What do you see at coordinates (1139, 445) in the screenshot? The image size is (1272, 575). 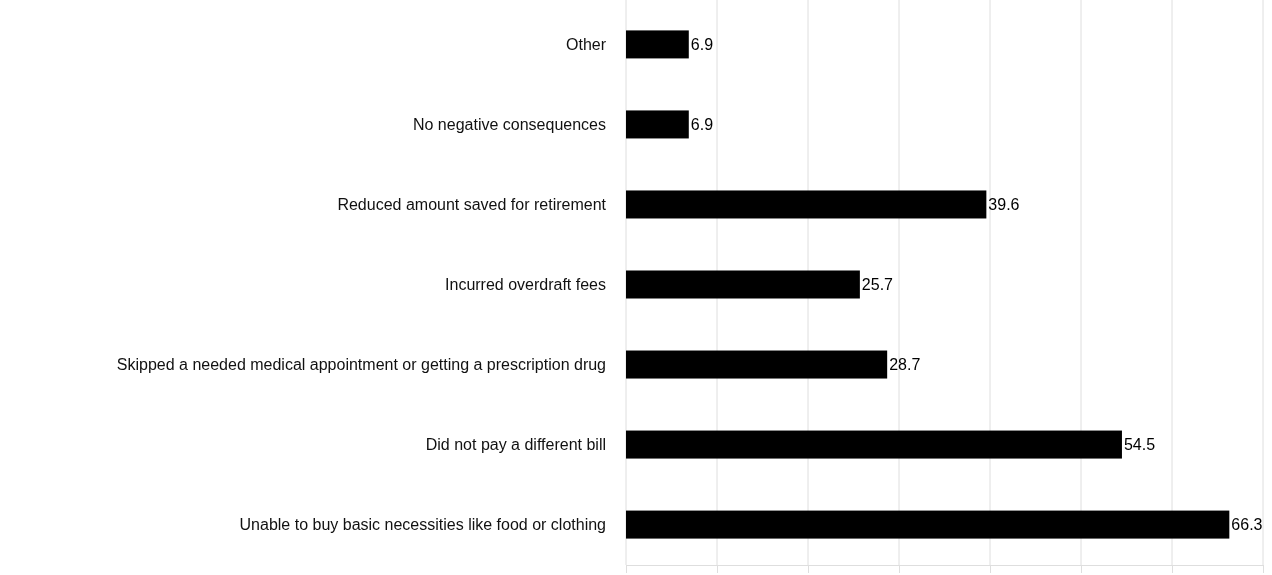 I see `data-label: 54.5` at bounding box center [1139, 445].